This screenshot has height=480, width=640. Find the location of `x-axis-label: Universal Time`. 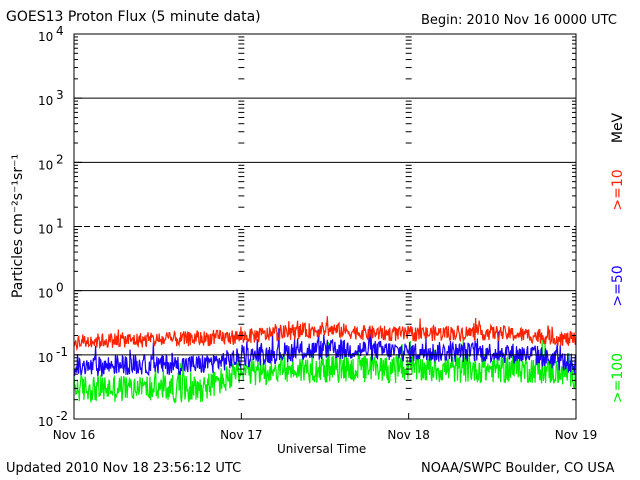

x-axis-label: Universal Time is located at coordinates (322, 449).